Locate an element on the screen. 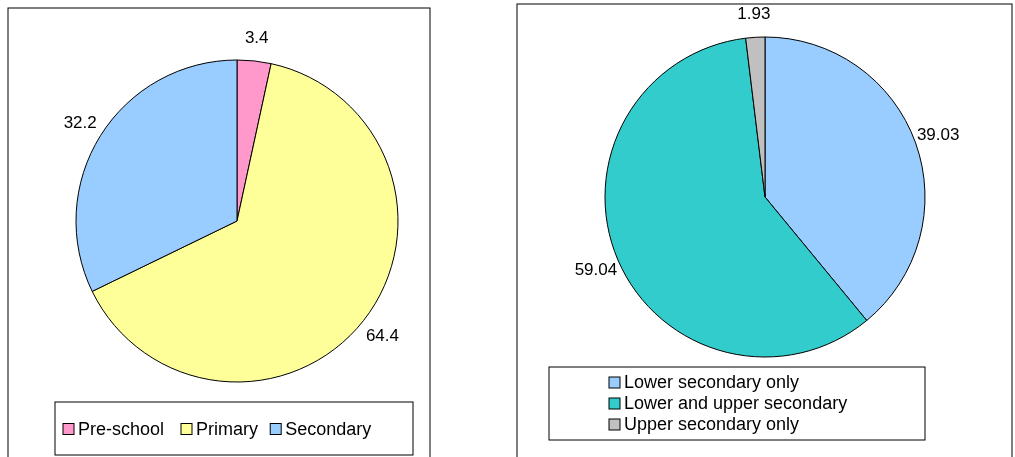 This screenshot has height=457, width=1015. legend-label: Lower and upper secondary is located at coordinates (736, 403).